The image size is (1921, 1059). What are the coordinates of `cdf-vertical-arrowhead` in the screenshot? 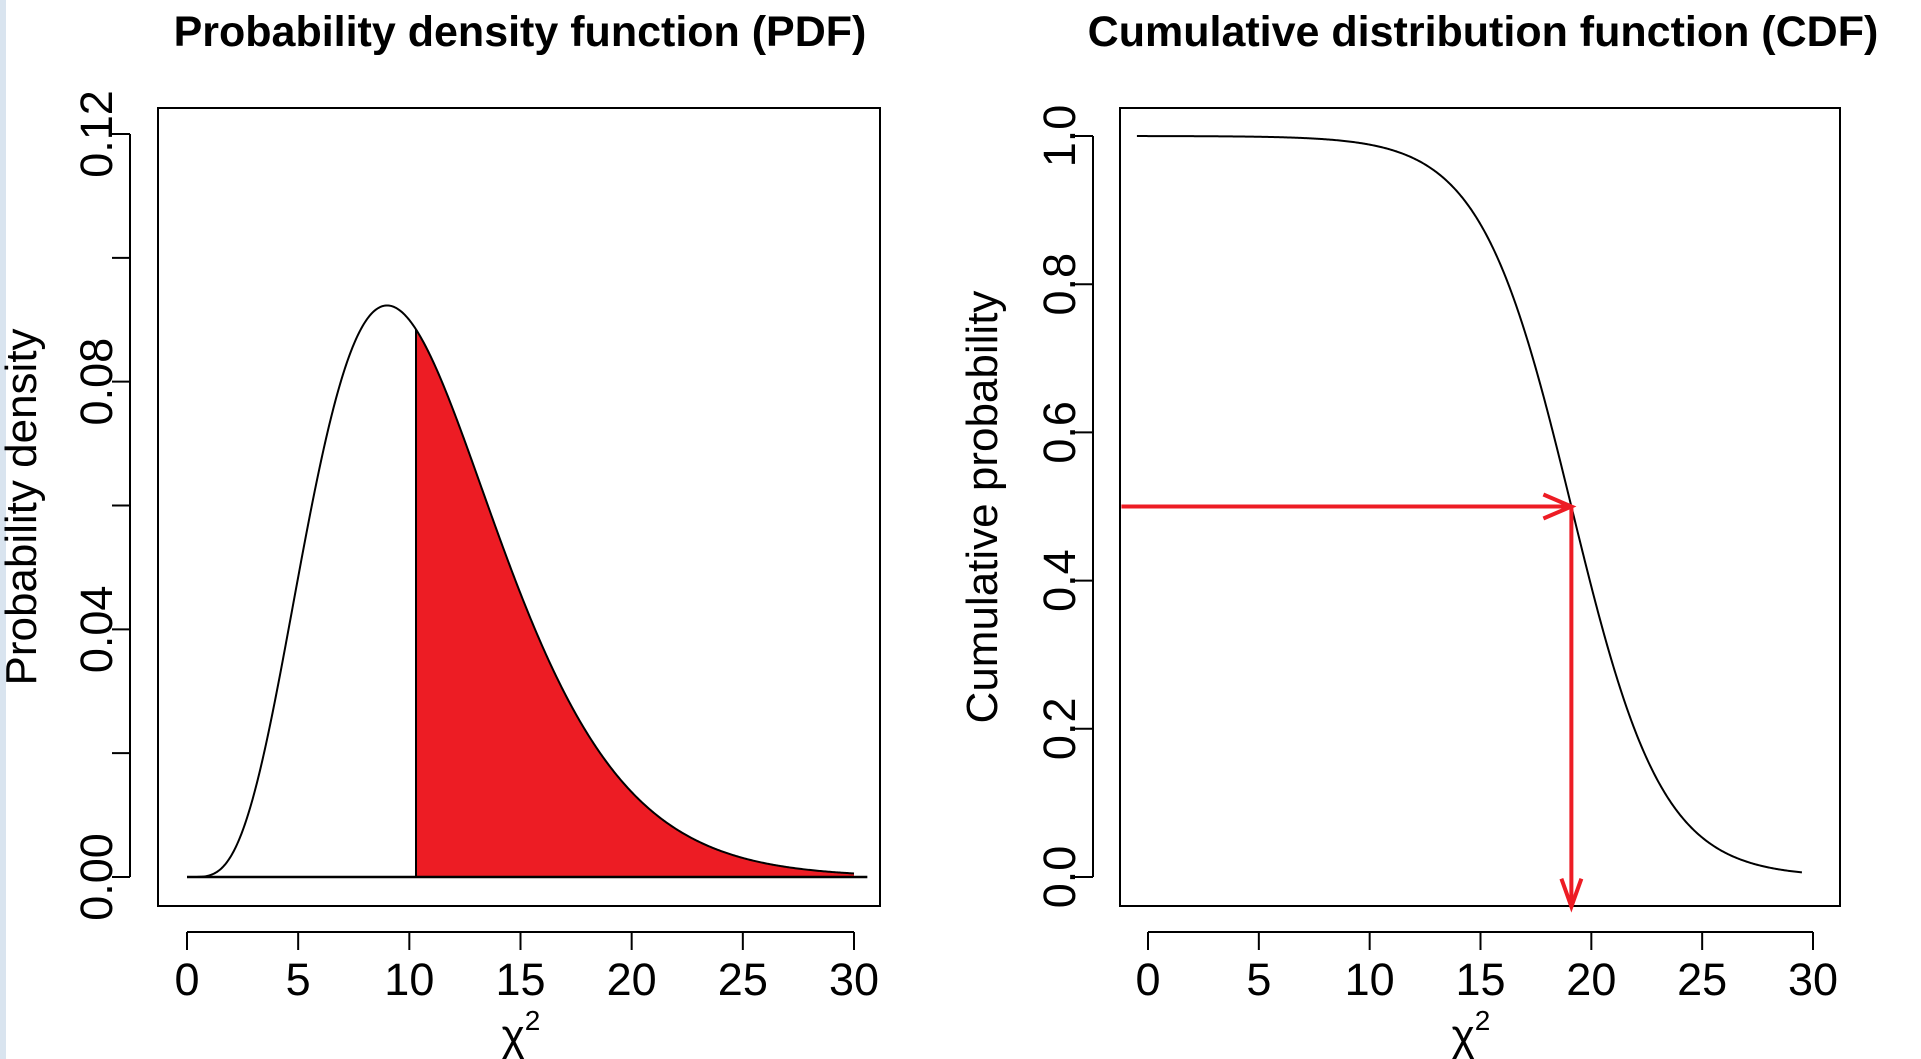 It's located at (1571, 895).